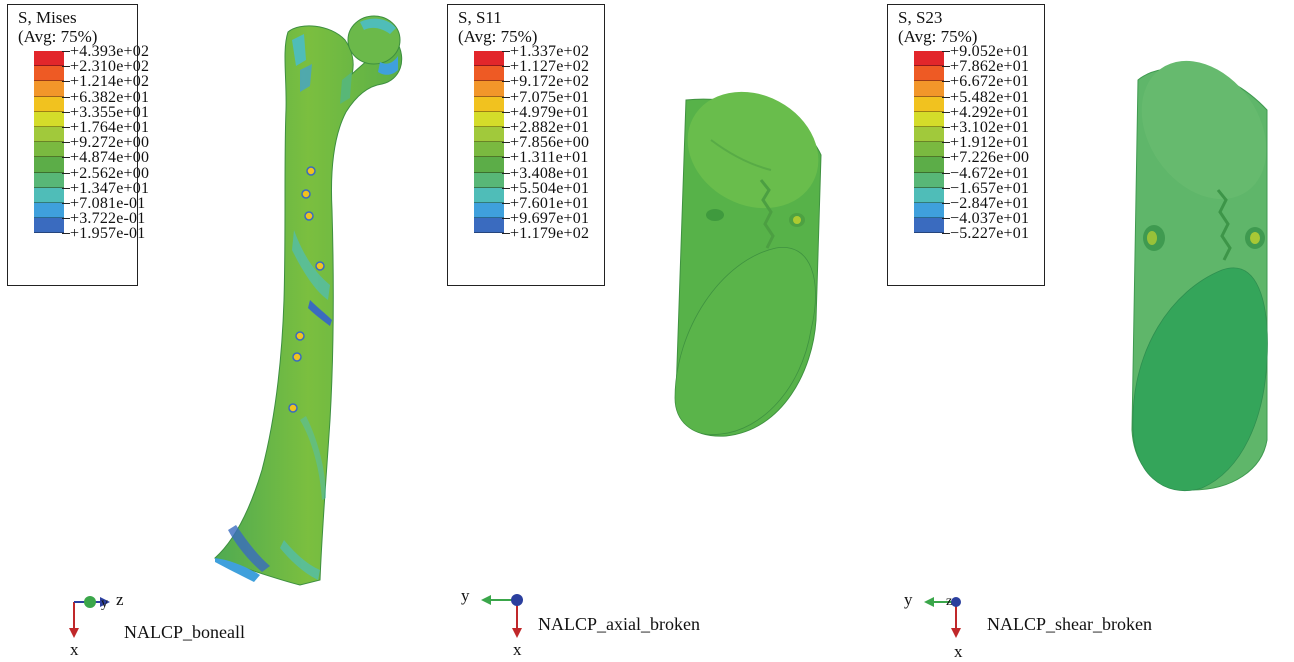 The image size is (1294, 662). I want to click on legend-value: +1.764e+01, so click(110, 127).